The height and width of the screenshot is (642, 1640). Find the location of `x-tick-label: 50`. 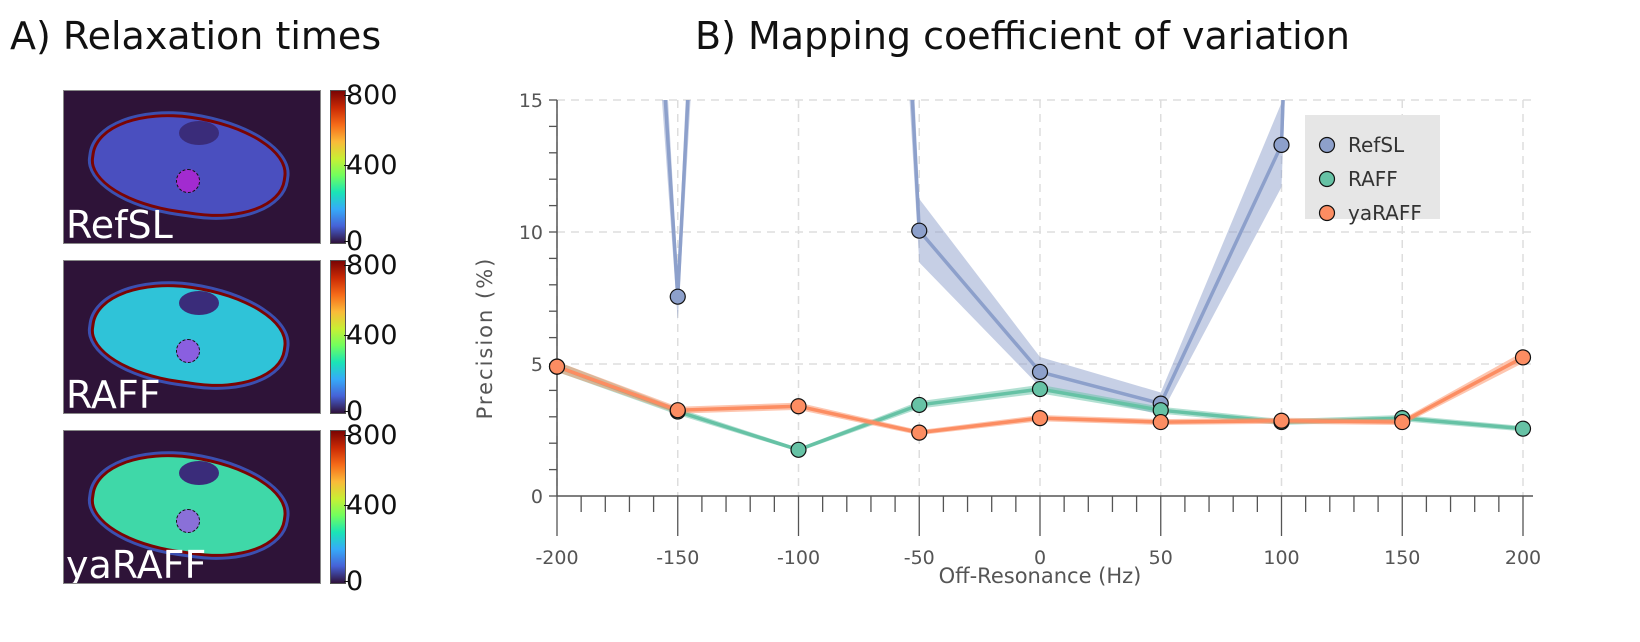

x-tick-label: 50 is located at coordinates (1161, 558).